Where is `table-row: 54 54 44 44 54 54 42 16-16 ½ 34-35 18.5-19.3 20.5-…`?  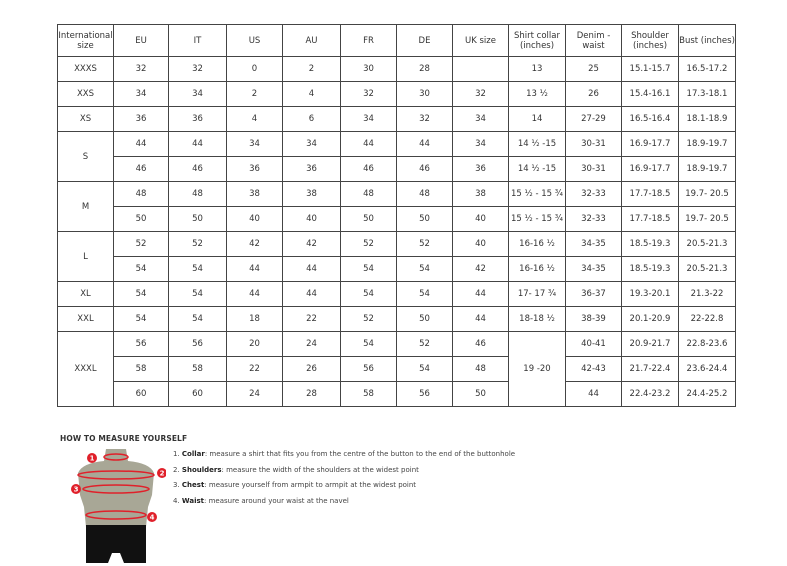 table-row: 54 54 44 44 54 54 42 16-16 ½ 34-35 18.5-19.3 20.5-… is located at coordinates (397, 269).